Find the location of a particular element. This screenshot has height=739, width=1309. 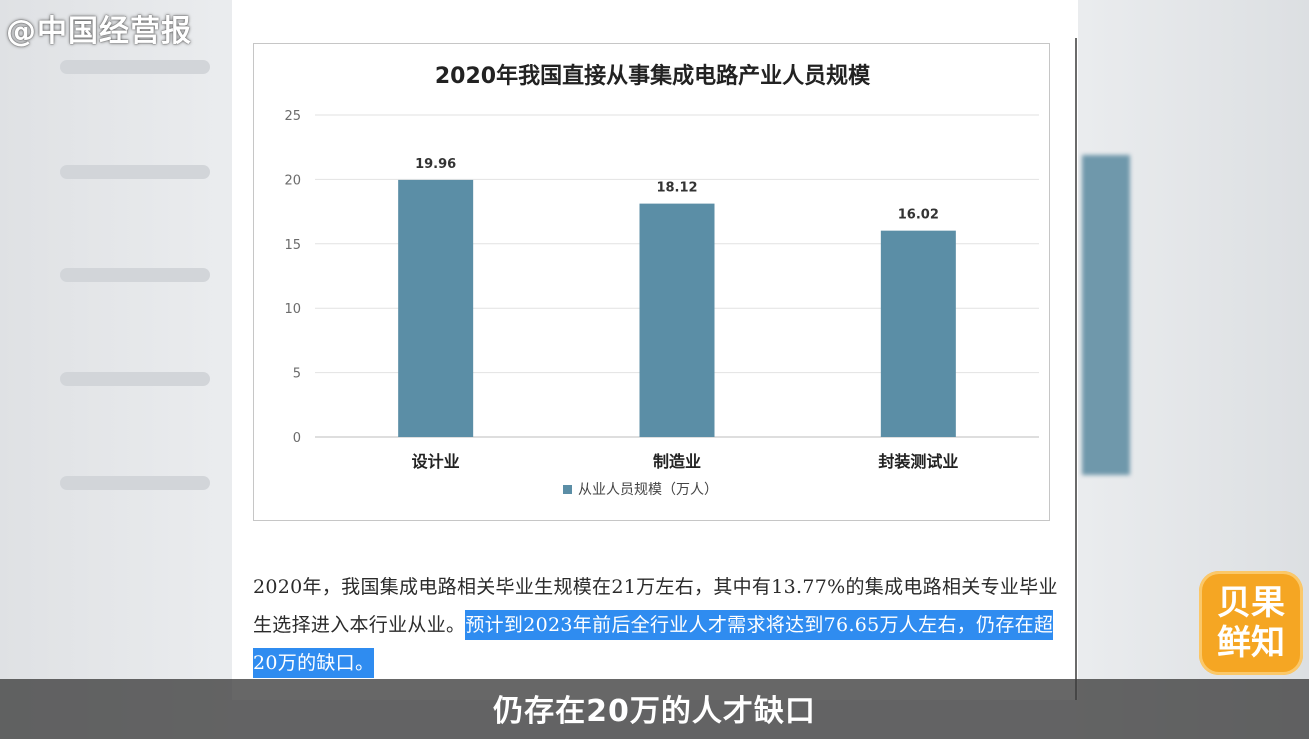

legend-label: 从业人员规模（万人） is located at coordinates (648, 490).